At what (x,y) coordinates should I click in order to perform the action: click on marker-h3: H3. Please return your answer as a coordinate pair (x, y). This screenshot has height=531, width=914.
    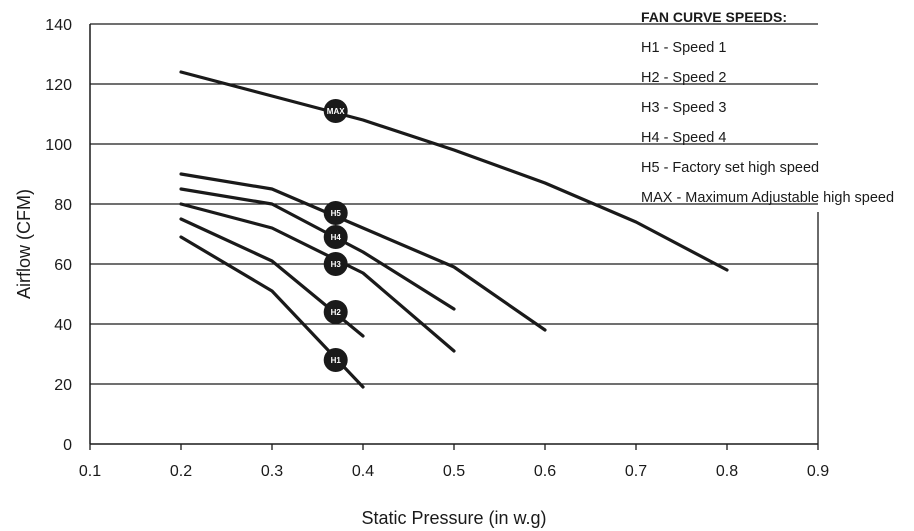
    Looking at the image, I should click on (335, 264).